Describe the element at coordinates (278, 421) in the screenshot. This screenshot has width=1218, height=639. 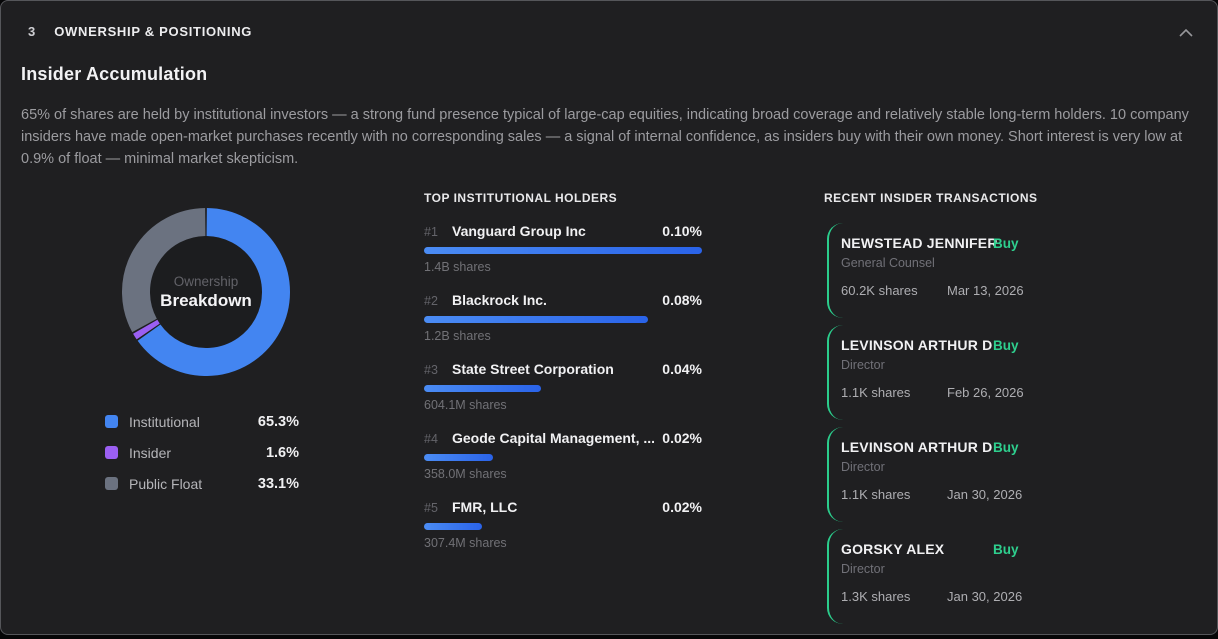
I see `legend-value: 65.3%` at that location.